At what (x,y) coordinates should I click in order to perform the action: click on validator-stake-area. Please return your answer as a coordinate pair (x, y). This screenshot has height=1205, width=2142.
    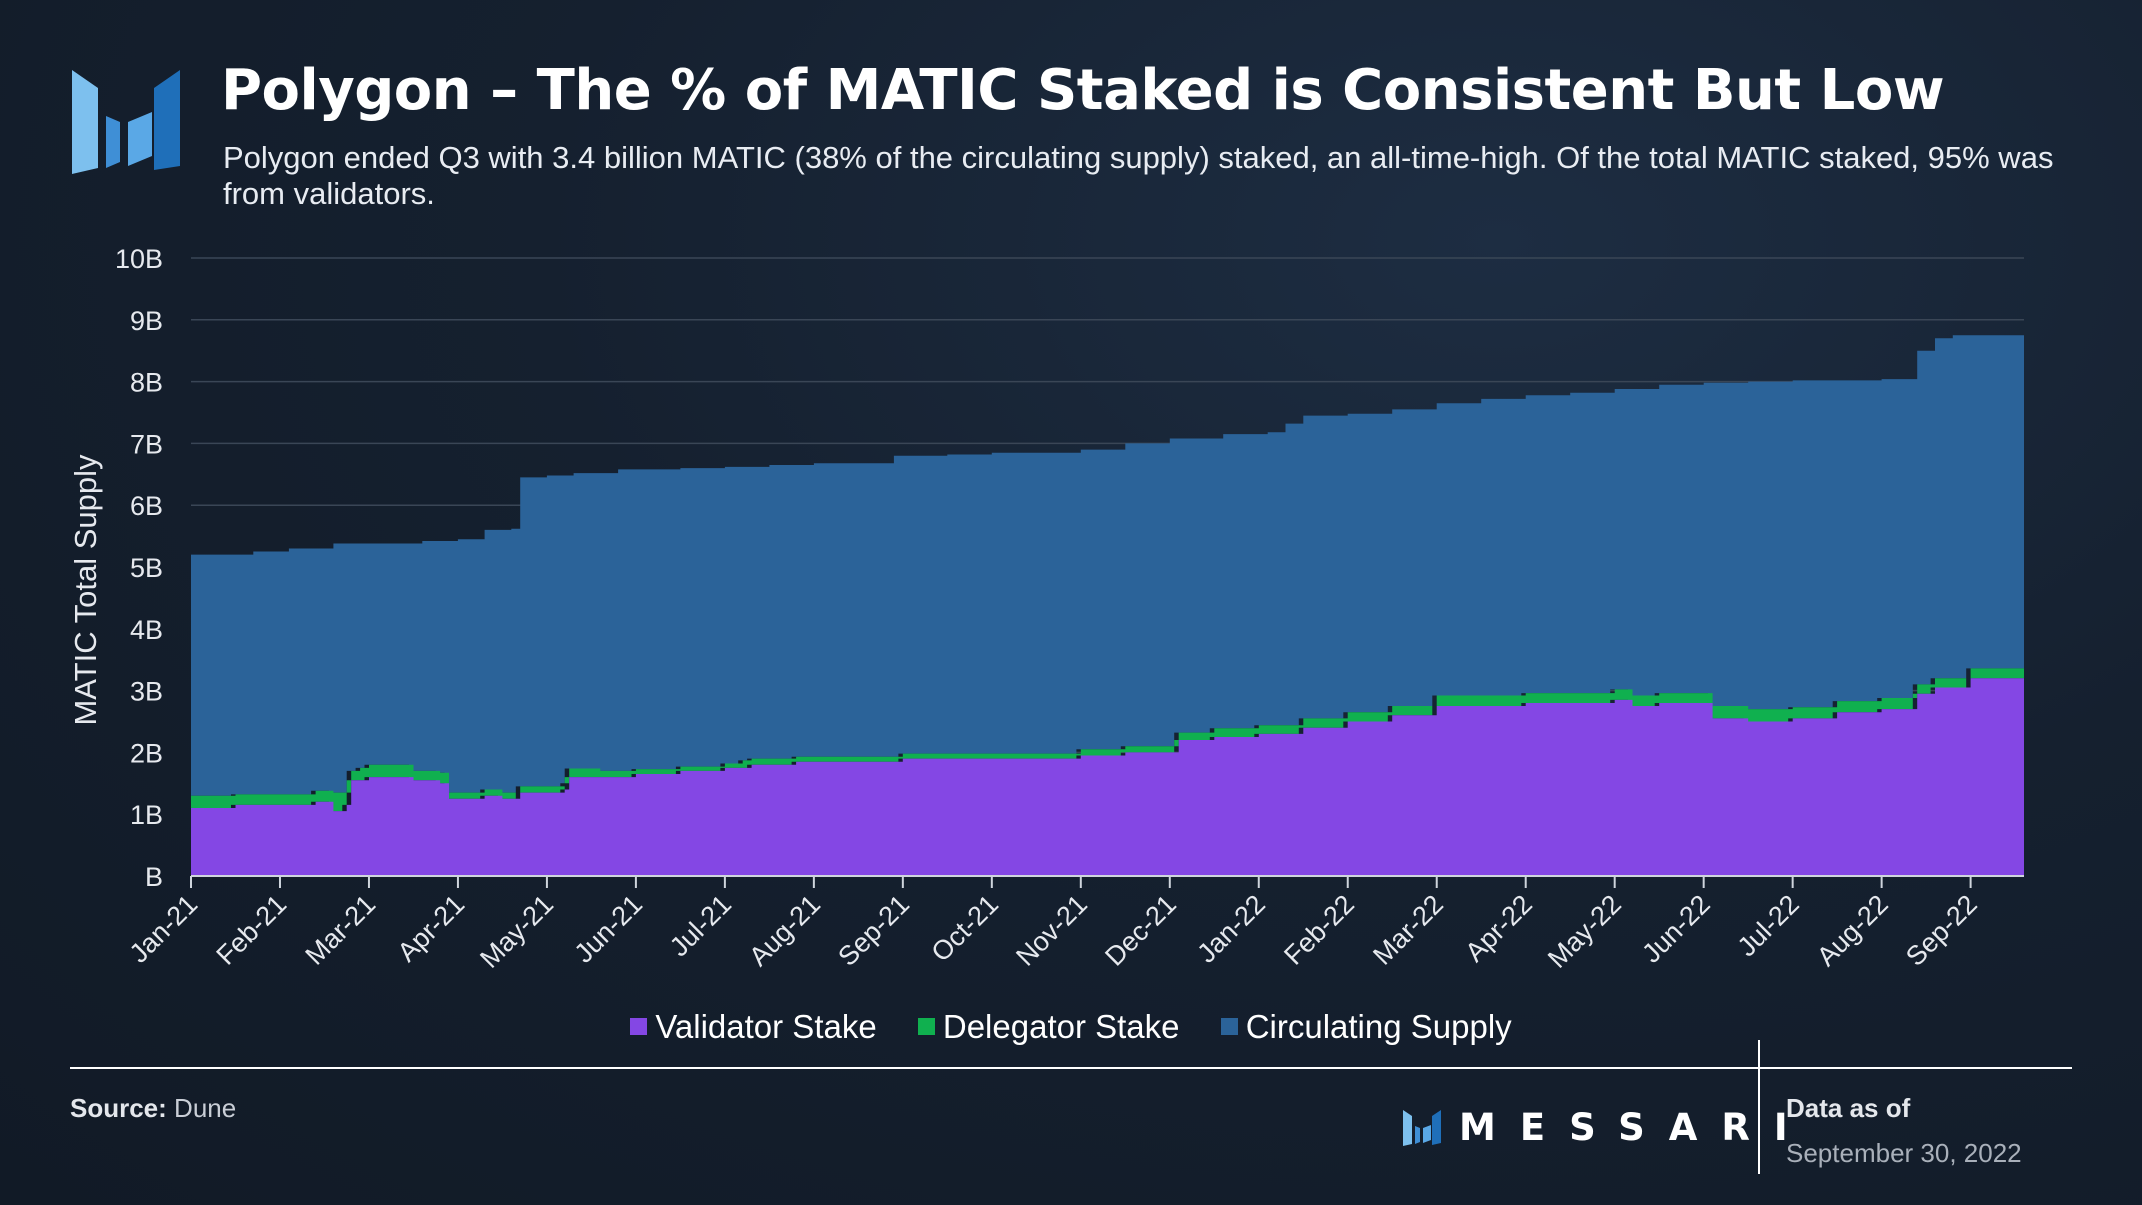
    Looking at the image, I should click on (1107, 777).